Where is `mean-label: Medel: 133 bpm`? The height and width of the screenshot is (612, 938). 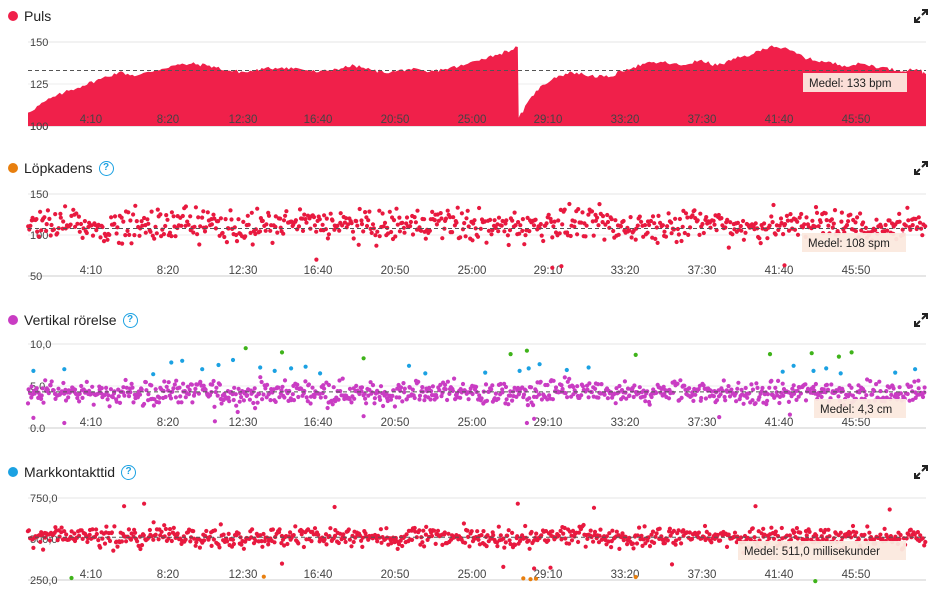 mean-label: Medel: 133 bpm is located at coordinates (850, 84).